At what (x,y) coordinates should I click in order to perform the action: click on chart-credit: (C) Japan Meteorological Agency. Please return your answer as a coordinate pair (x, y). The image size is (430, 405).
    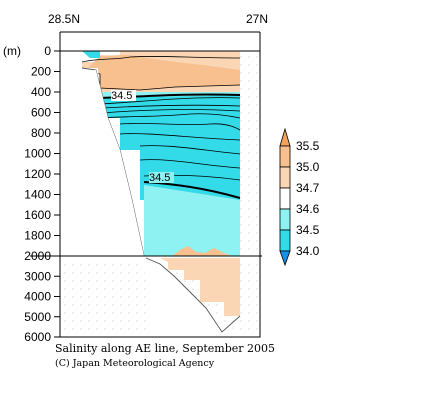
    Looking at the image, I should click on (135, 363).